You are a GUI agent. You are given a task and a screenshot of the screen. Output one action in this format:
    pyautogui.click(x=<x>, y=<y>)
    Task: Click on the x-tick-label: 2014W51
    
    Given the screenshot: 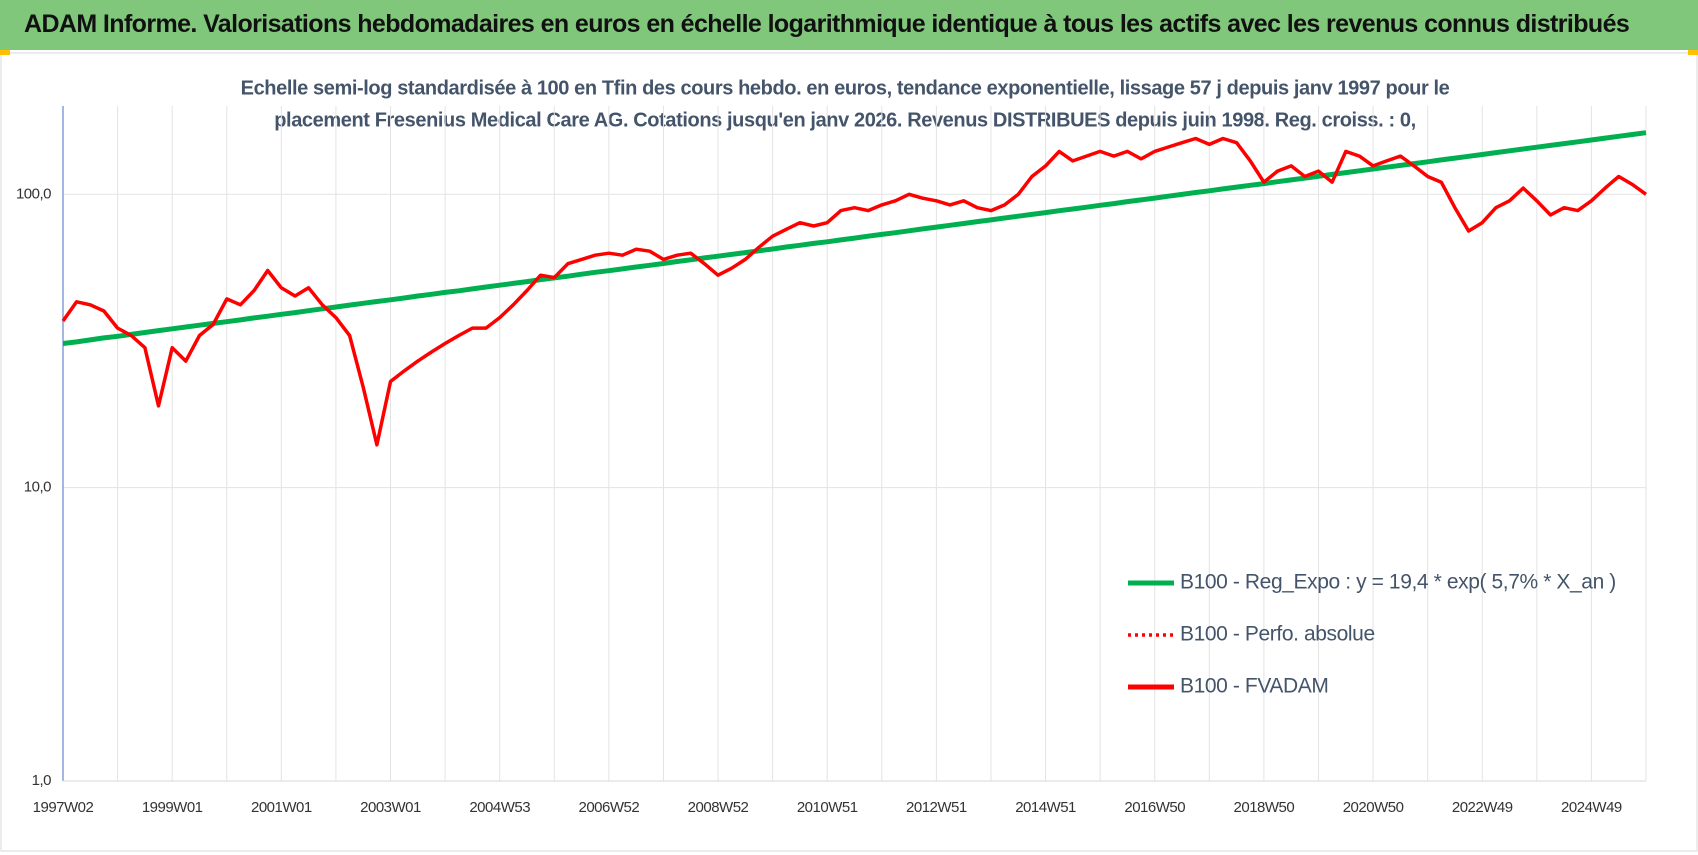 What is the action you would take?
    pyautogui.click(x=1045, y=807)
    